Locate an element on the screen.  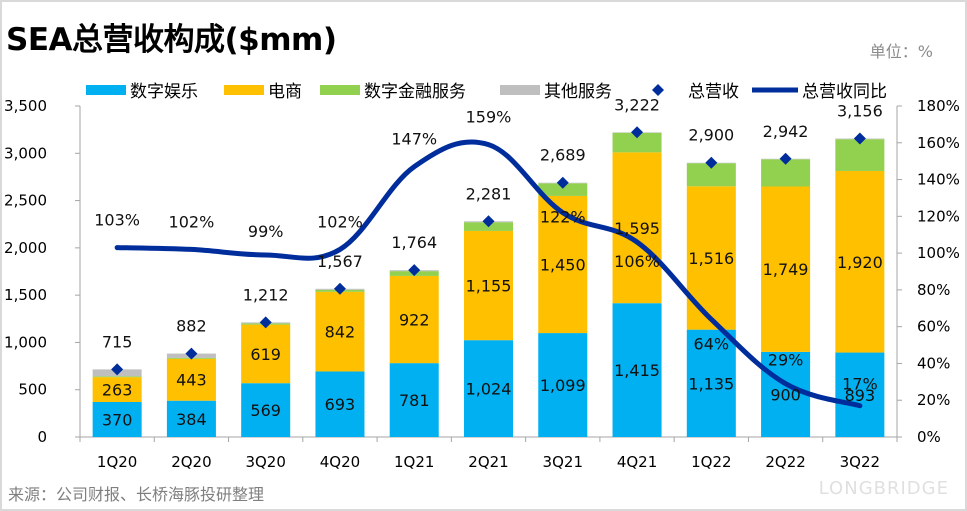
y2-tick-label: 140% is located at coordinates (938, 180).